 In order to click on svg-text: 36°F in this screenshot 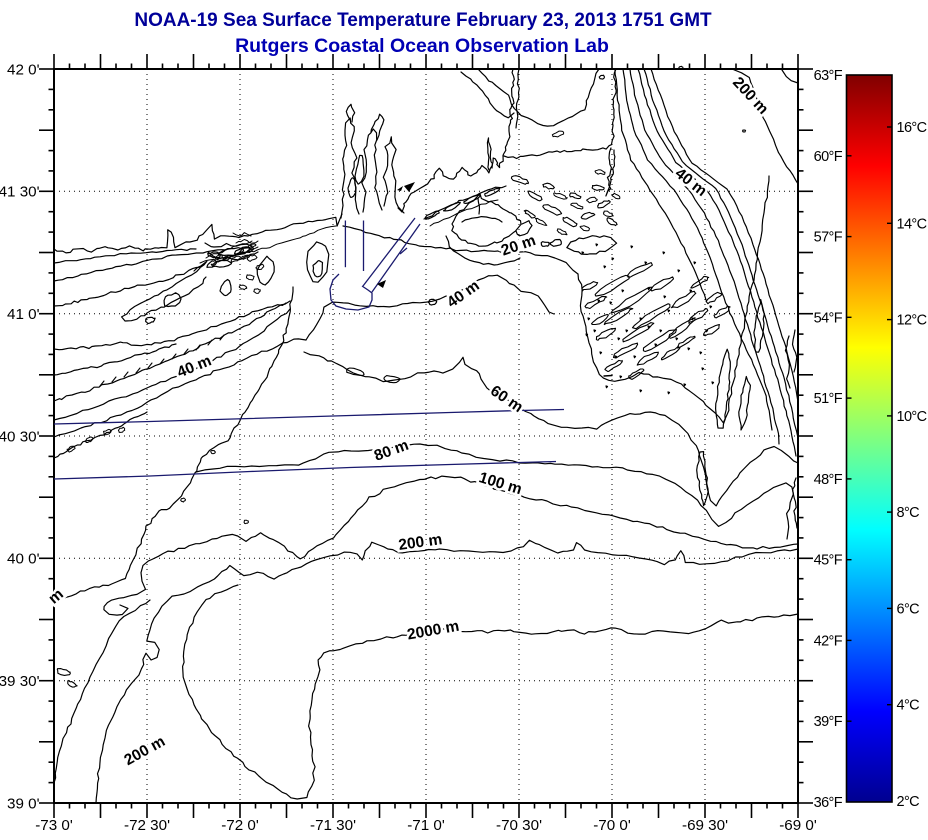, I will do `click(828, 803)`.